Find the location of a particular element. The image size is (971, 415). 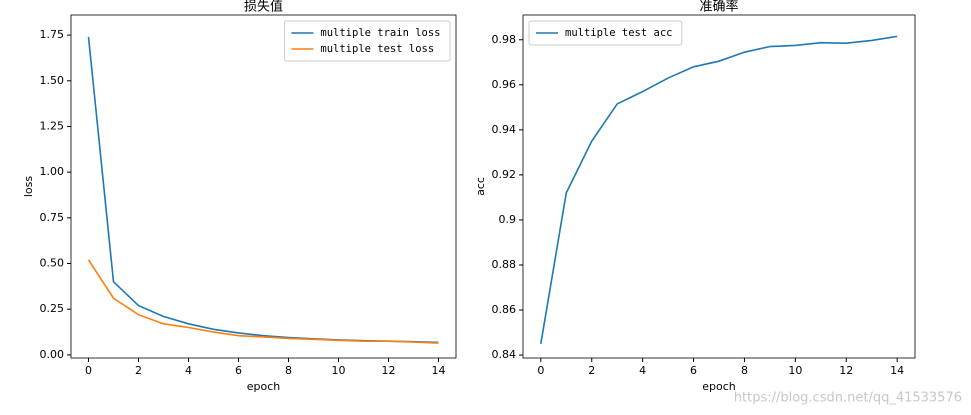

y-tick-label: 0.86 is located at coordinates (504, 309).